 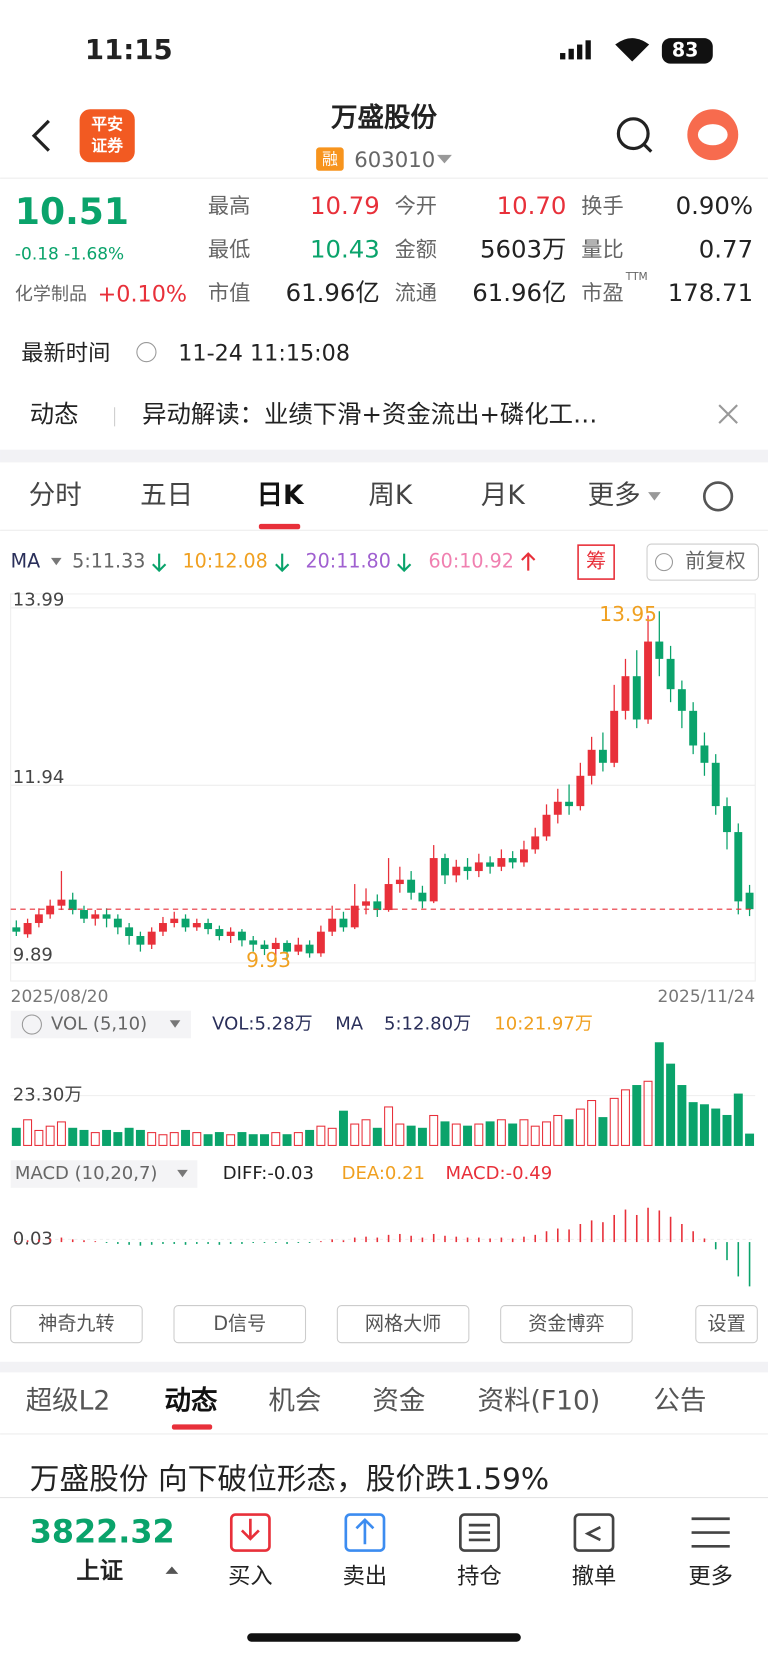 What do you see at coordinates (685, 49) in the screenshot?
I see `battery: 83` at bounding box center [685, 49].